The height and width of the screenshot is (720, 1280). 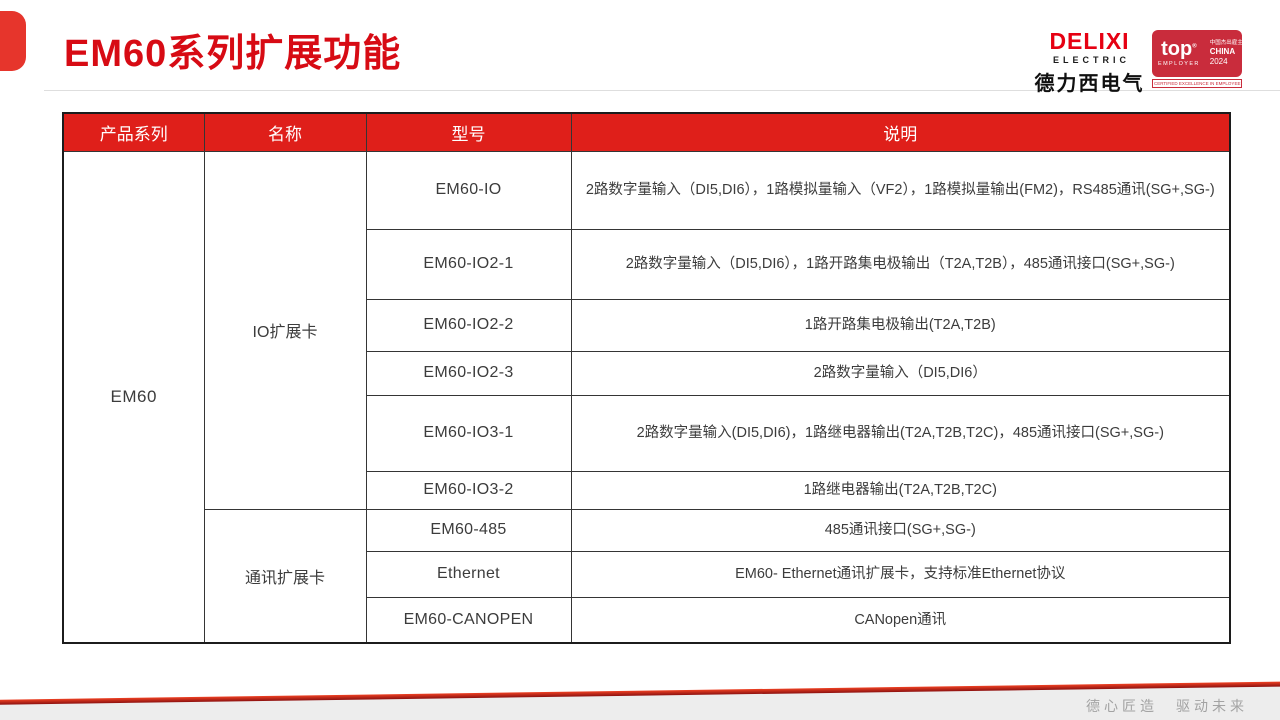 I want to click on cell-model: EM60-IO3-1, so click(x=468, y=433).